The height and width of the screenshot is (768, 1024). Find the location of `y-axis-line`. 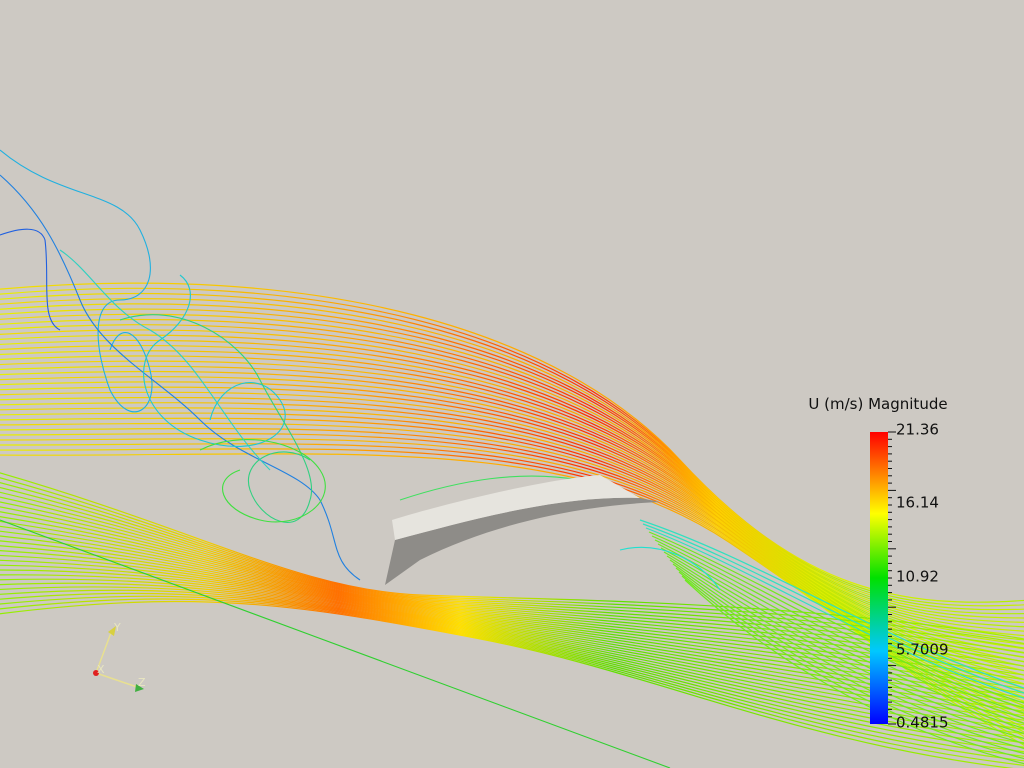

y-axis-line is located at coordinates (104, 651).